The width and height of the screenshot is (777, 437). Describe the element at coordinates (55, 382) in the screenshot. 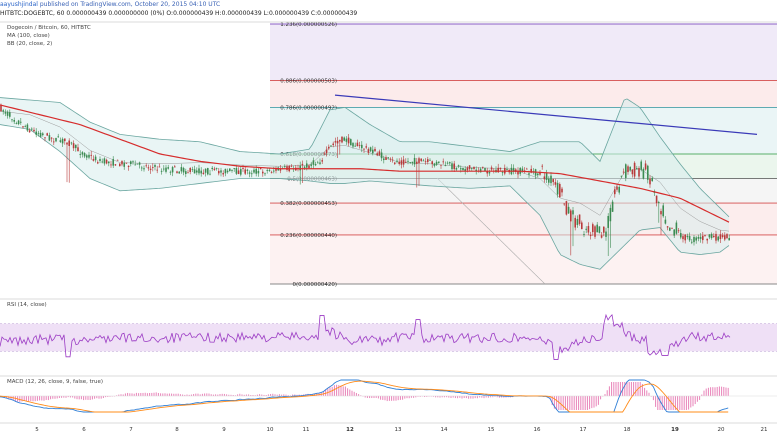

I see `macd-legend: MACD (12, 26, close, 9, false, true)` at that location.